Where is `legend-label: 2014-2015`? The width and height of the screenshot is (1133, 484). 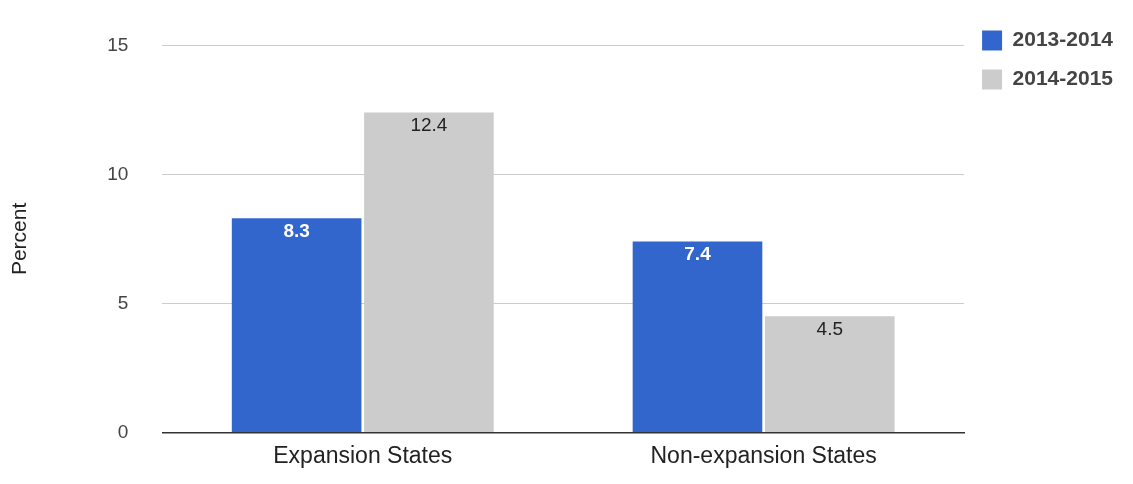
legend-label: 2014-2015 is located at coordinates (1063, 78).